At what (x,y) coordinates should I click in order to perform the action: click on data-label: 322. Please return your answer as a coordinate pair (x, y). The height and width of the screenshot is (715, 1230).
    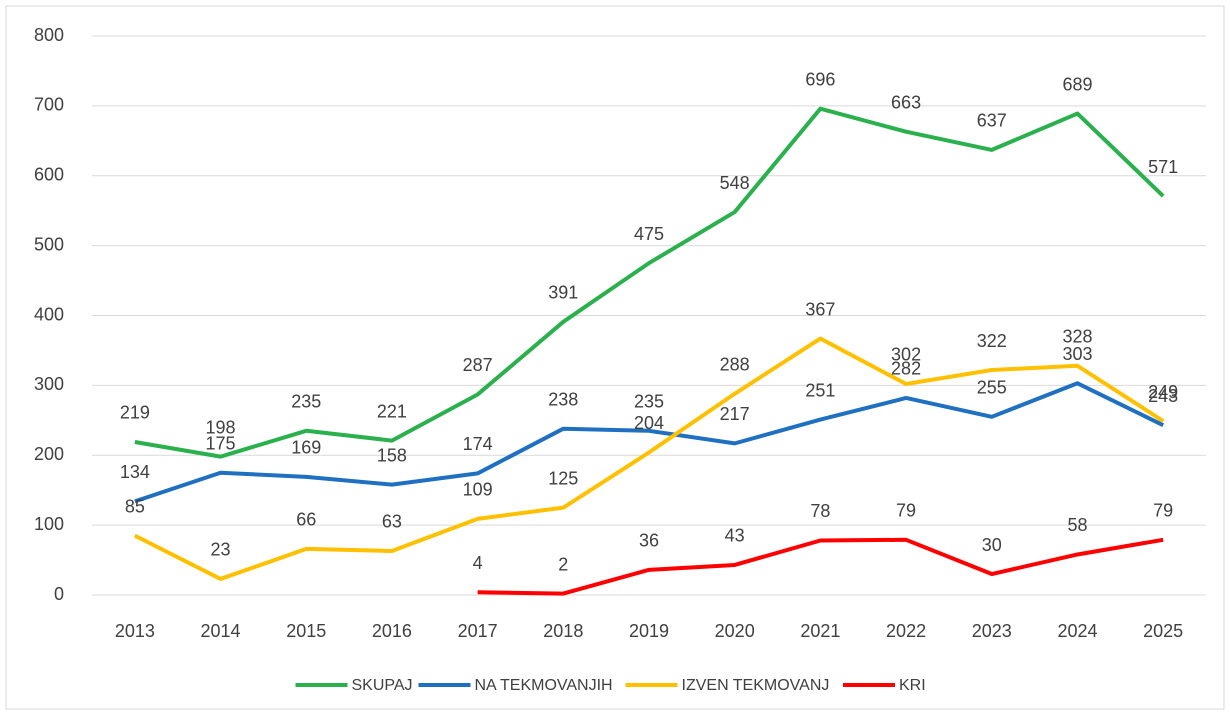
    Looking at the image, I should click on (992, 341).